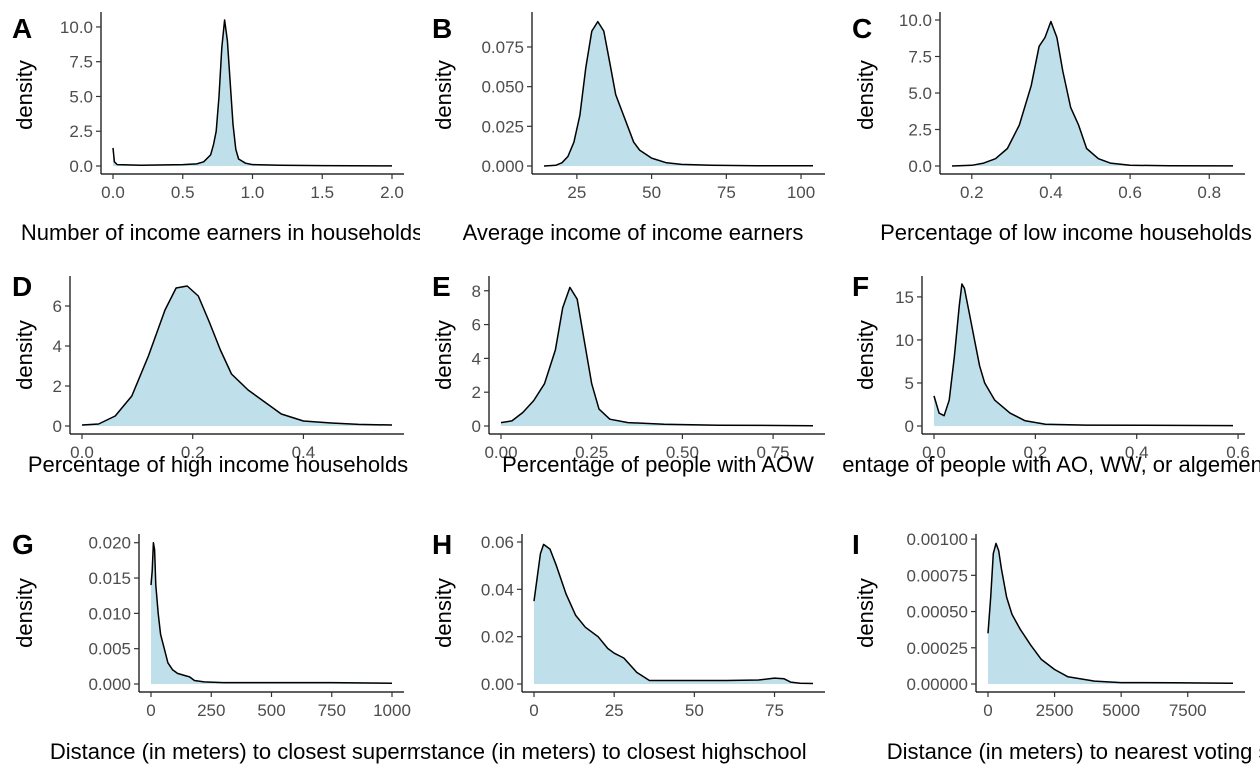 The image size is (1260, 778). What do you see at coordinates (253, 192) in the screenshot?
I see `x-tick-label: 1.0` at bounding box center [253, 192].